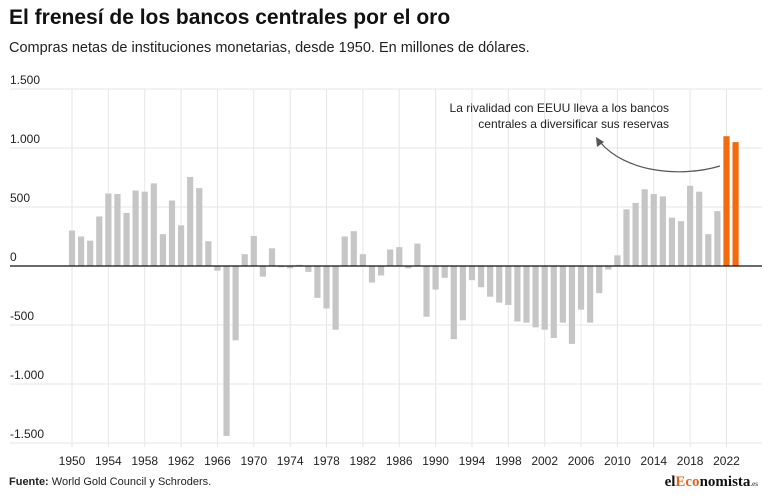 This screenshot has height=500, width=770. Describe the element at coordinates (131, 482) in the screenshot. I see `source-text: World Gold Council y Schroders.` at that location.